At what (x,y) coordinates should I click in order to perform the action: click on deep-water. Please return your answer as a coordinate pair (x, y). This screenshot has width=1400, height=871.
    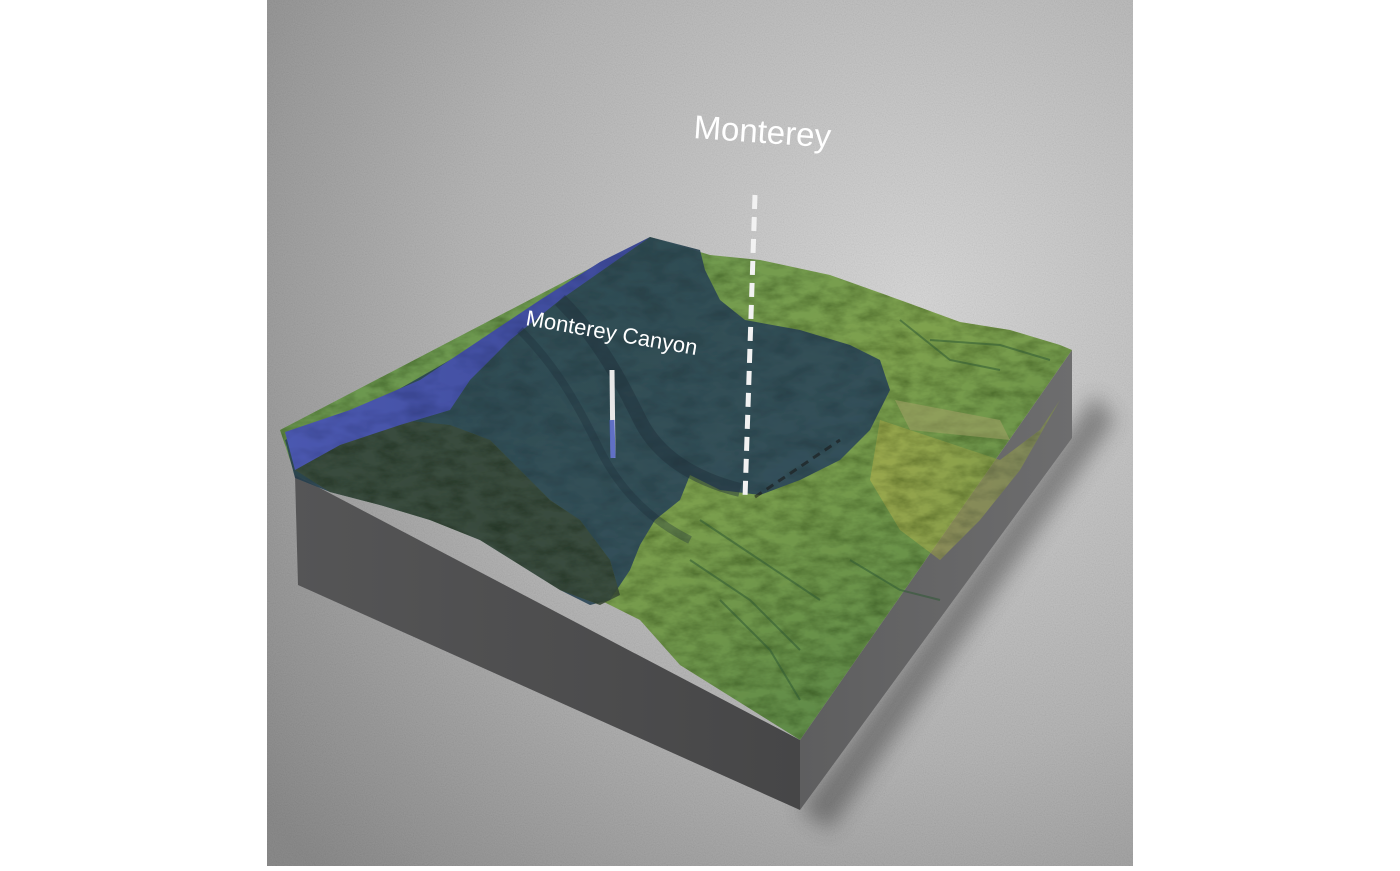
    Looking at the image, I should click on (467, 353).